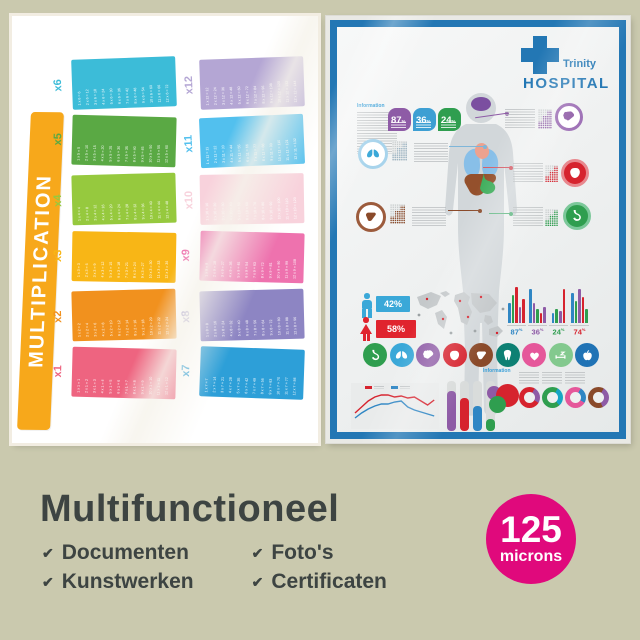 This screenshot has width=640, height=640. I want to click on mult-fact: 4 x 7 = 28, so click(230, 385).